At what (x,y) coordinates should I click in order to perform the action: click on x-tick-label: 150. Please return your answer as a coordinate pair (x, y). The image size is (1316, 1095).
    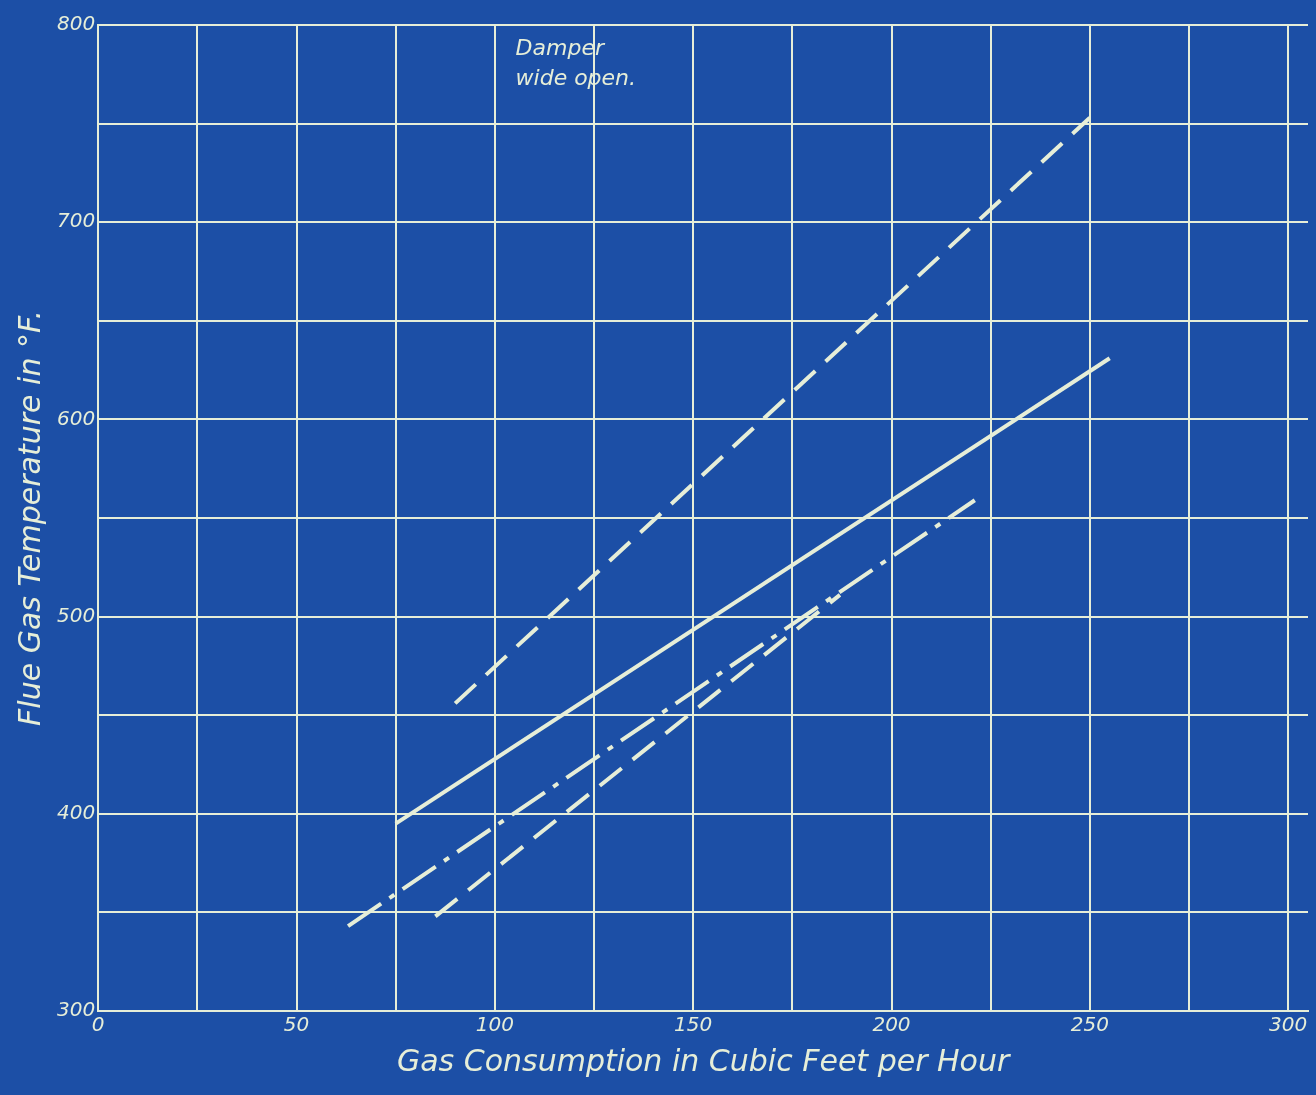
    Looking at the image, I should click on (693, 1024).